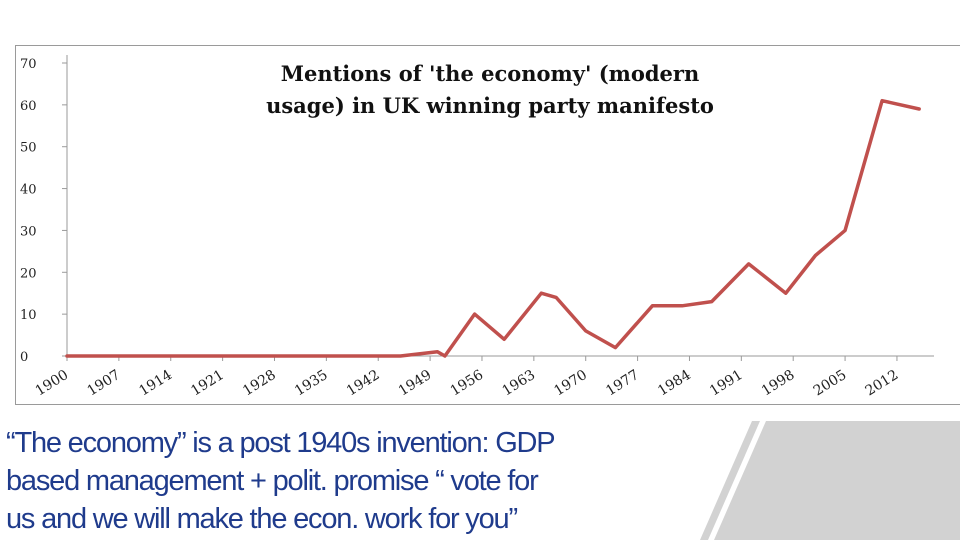 The image size is (960, 540). What do you see at coordinates (518, 383) in the screenshot?
I see `x-tick-label: 1963` at bounding box center [518, 383].